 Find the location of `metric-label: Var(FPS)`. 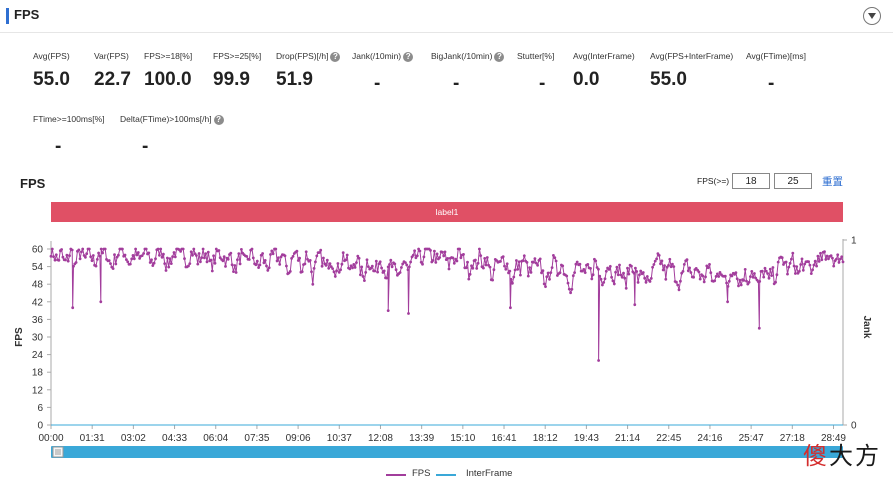

metric-label: Var(FPS) is located at coordinates (111, 56).